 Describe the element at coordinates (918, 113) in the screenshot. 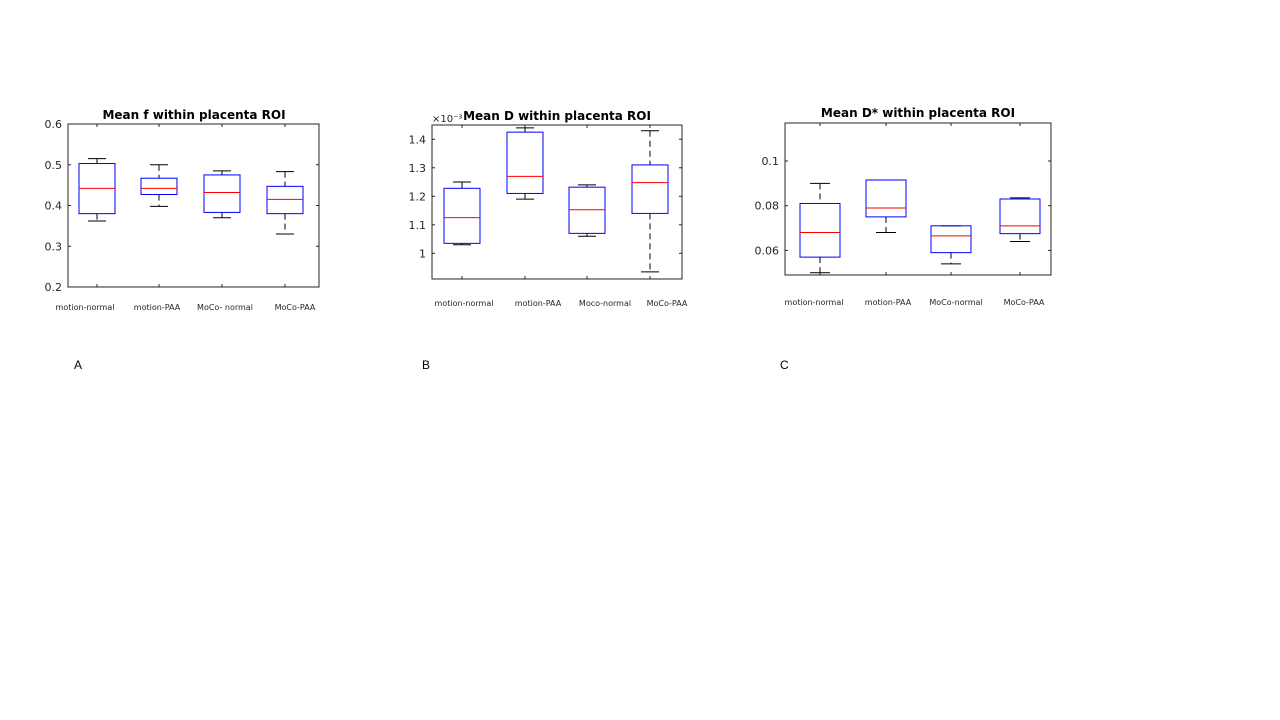

I see `panel-c-title: Mean D* within placenta ROI` at that location.